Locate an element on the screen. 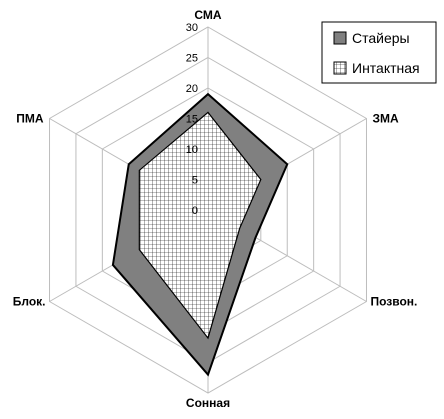 The height and width of the screenshot is (419, 444). axis-label: Позвон. is located at coordinates (393, 302).